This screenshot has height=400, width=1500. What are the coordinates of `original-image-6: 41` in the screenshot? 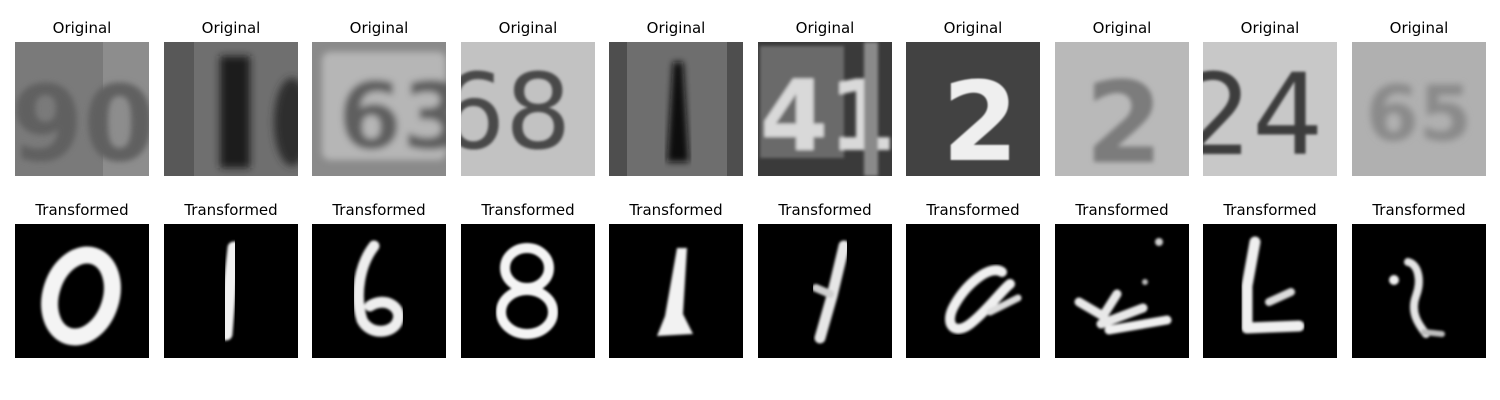 It's located at (825, 109).